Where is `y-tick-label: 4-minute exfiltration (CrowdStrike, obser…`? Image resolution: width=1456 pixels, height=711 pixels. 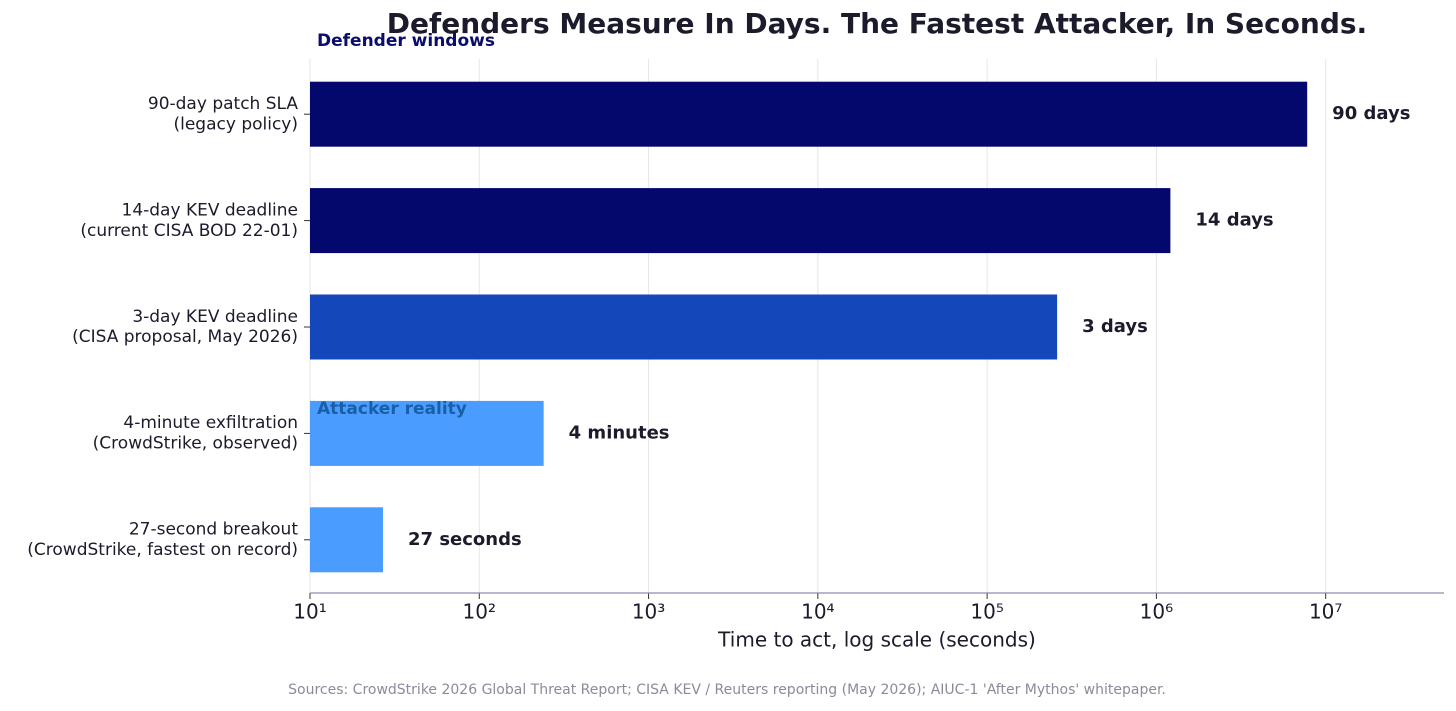 y-tick-label: 4-minute exfiltration (CrowdStrike, obser… is located at coordinates (195, 433).